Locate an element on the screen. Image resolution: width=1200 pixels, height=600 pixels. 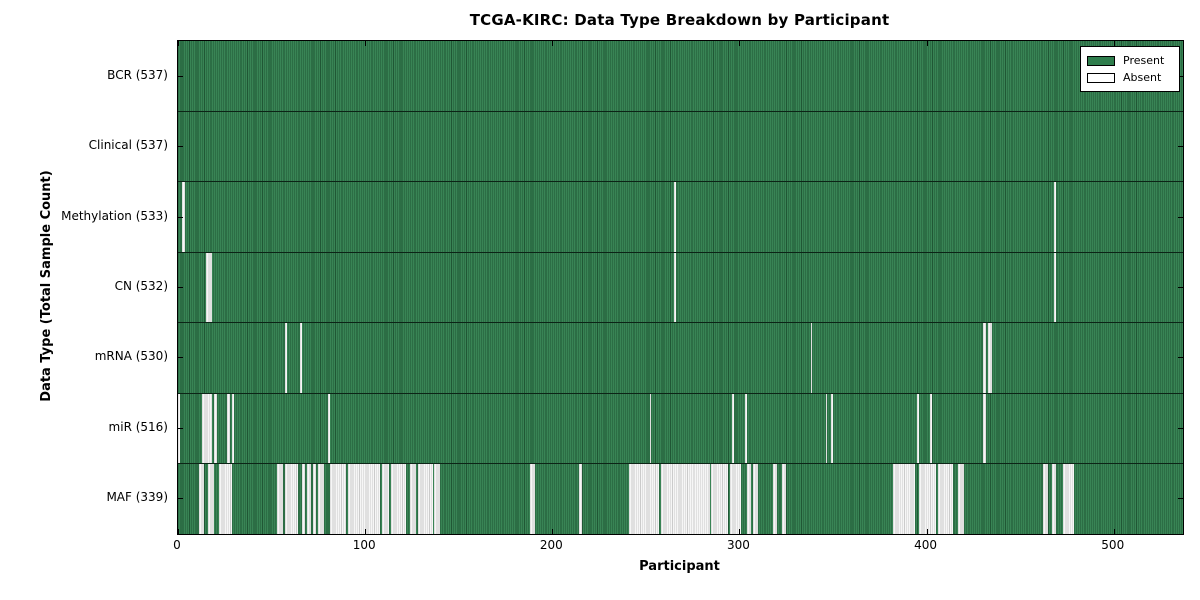
y-tick-label-MAF: MAF (339) is located at coordinates (137, 497).